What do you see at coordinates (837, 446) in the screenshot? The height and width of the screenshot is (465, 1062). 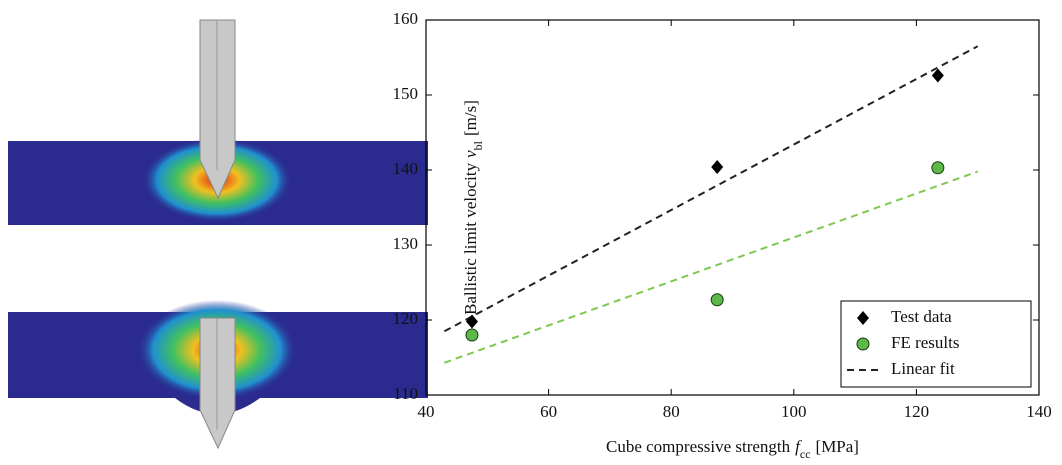 I see `label-unit: [MPa]` at bounding box center [837, 446].